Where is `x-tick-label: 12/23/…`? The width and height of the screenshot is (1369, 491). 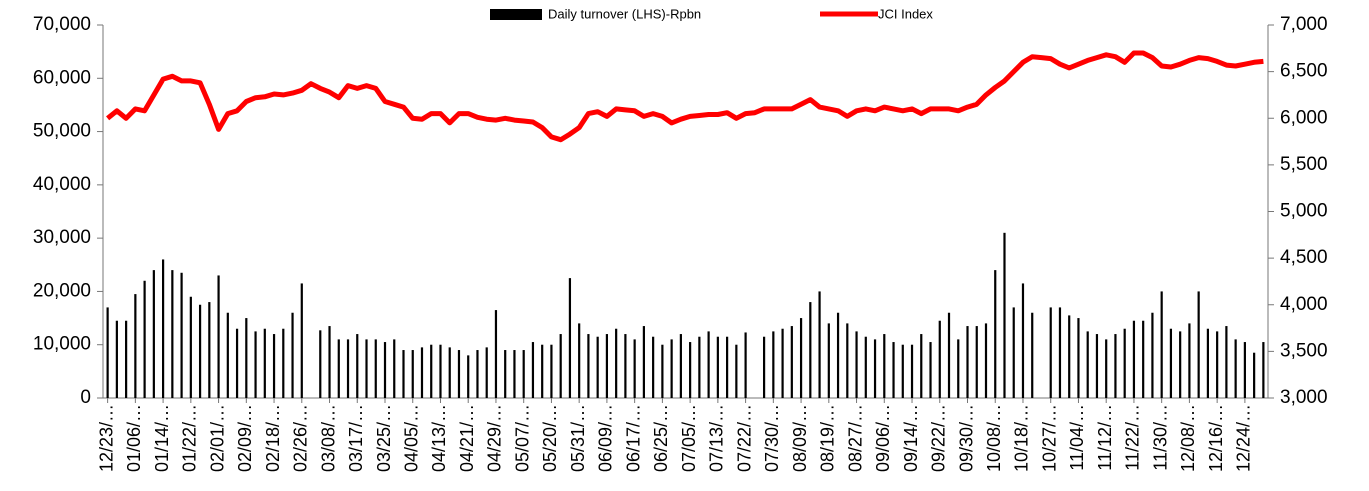 x-tick-label: 12/23/… is located at coordinates (106, 438).